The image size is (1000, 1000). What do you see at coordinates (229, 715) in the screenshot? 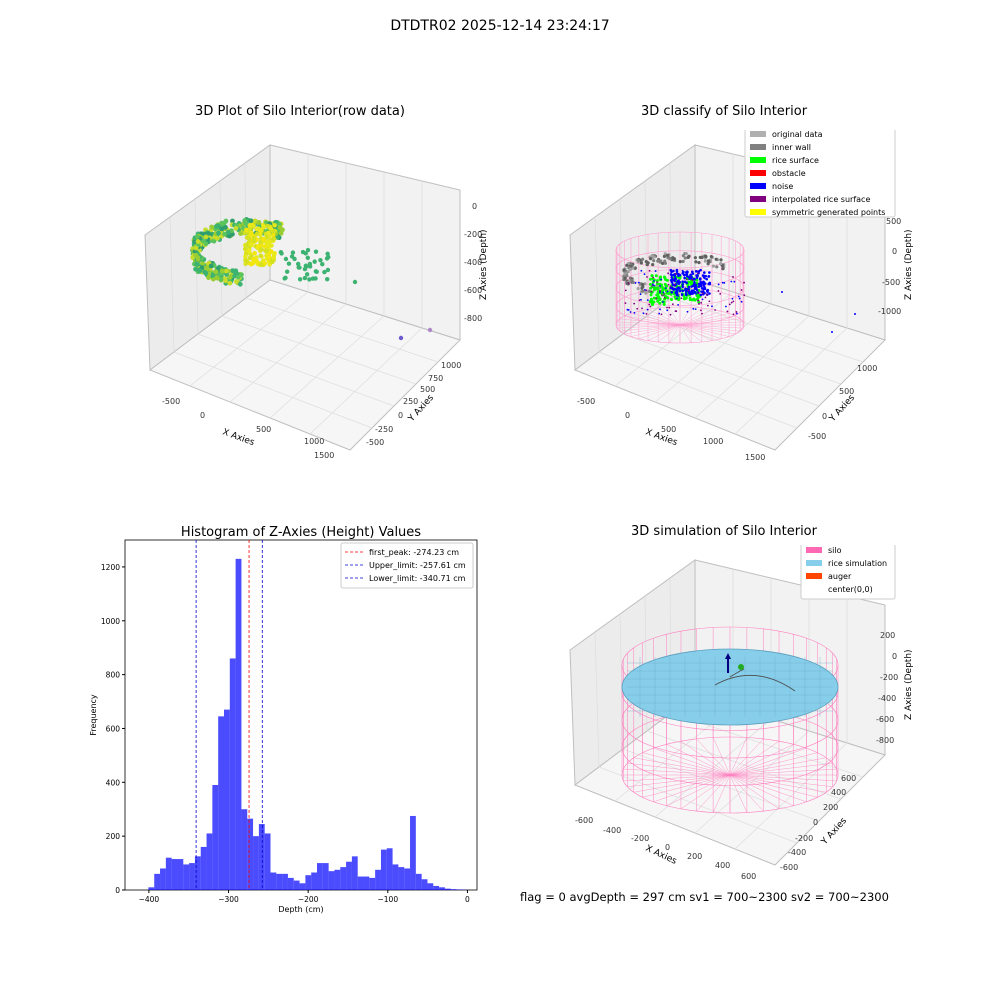
I see `histogram-marker-lines` at bounding box center [229, 715].